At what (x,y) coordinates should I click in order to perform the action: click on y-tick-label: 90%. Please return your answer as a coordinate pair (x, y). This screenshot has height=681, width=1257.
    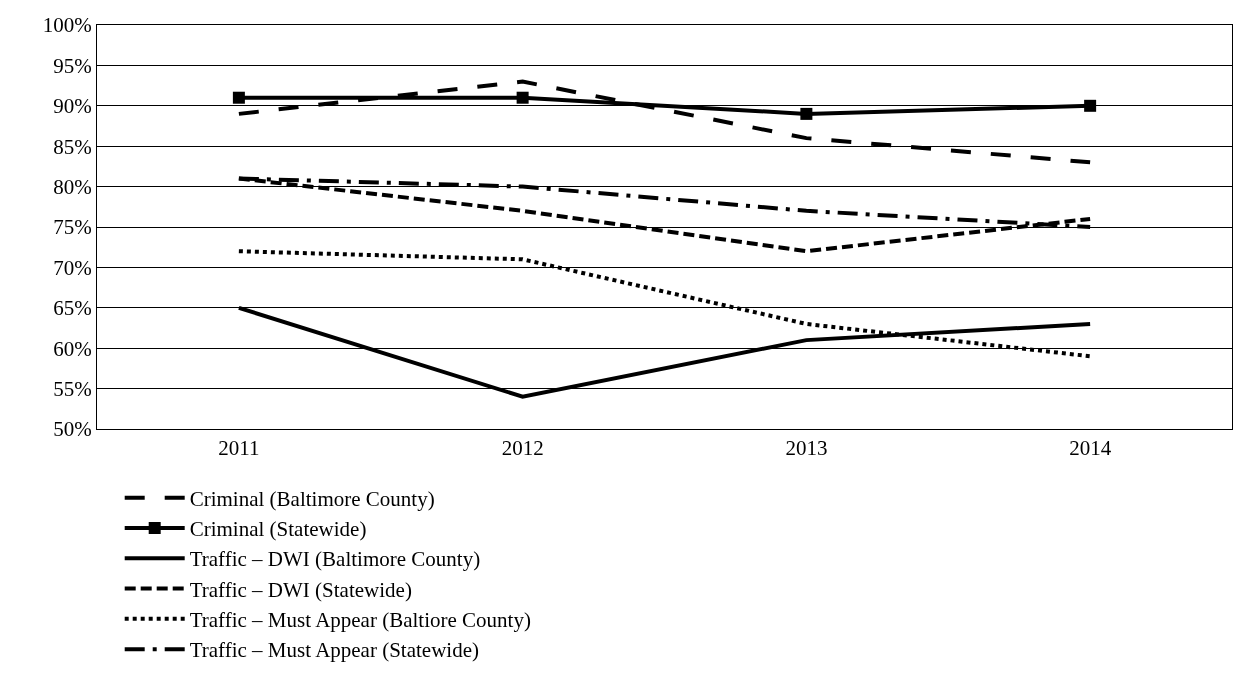
    Looking at the image, I should click on (72, 106).